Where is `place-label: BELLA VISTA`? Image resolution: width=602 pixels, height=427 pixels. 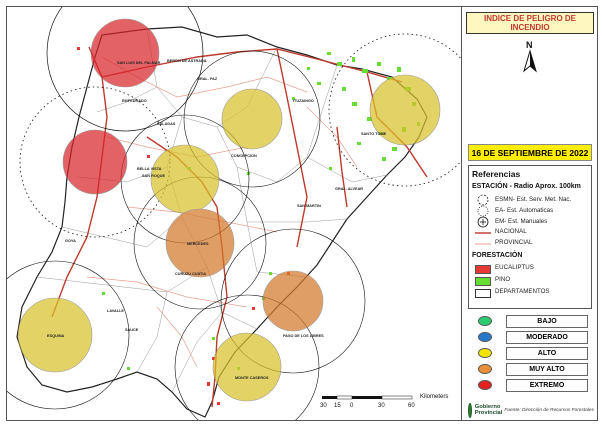
place-label: BELLA VISTA is located at coordinates (149, 169).